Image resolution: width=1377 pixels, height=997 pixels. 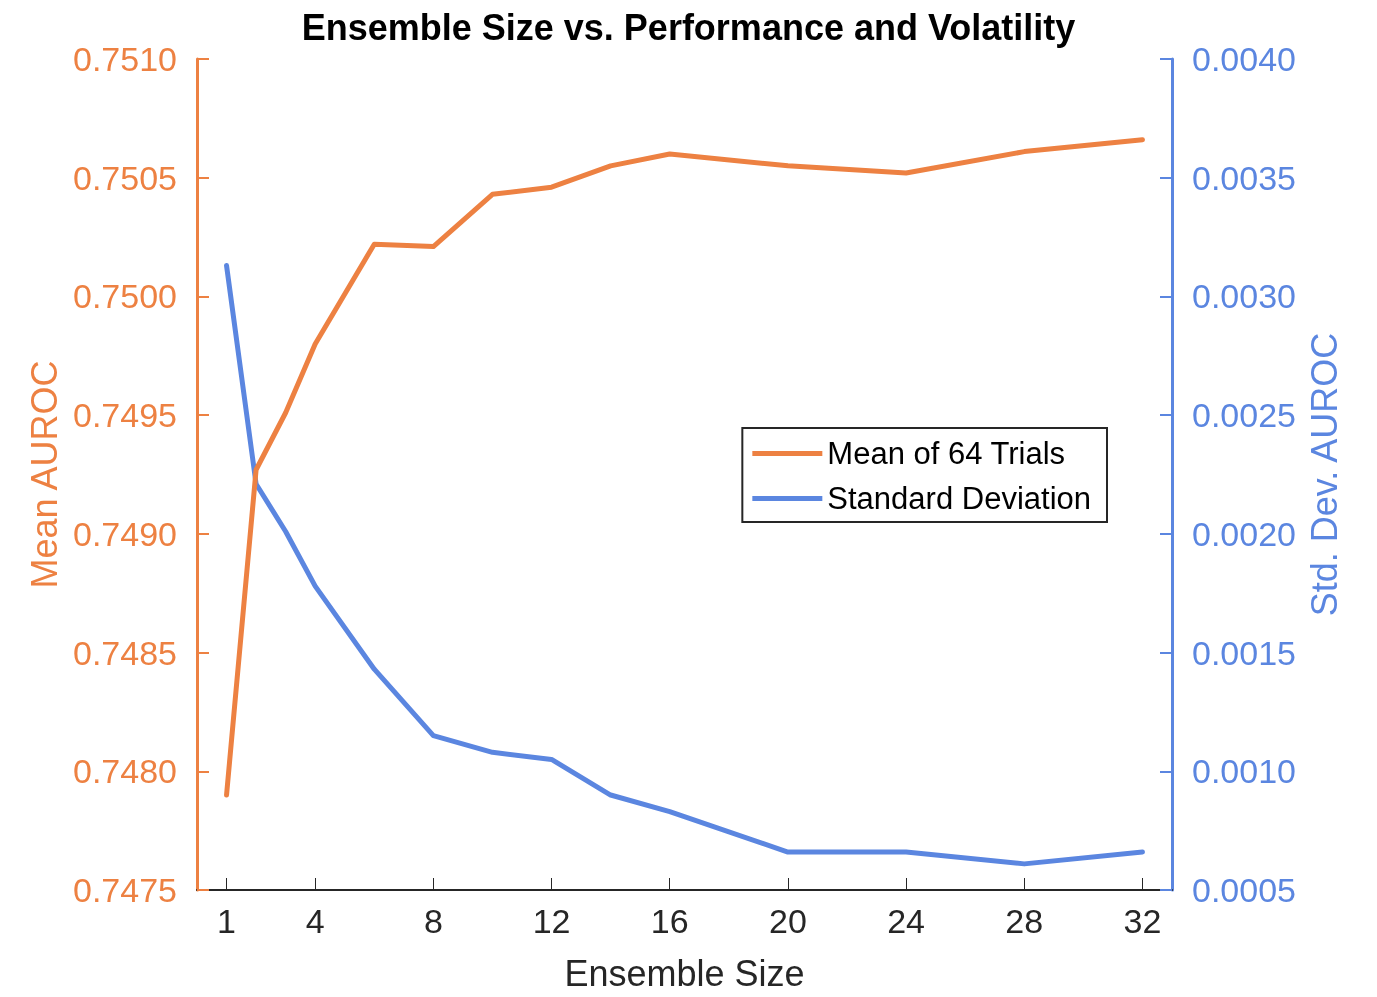 I want to click on x-tick-label: 20, so click(x=788, y=921).